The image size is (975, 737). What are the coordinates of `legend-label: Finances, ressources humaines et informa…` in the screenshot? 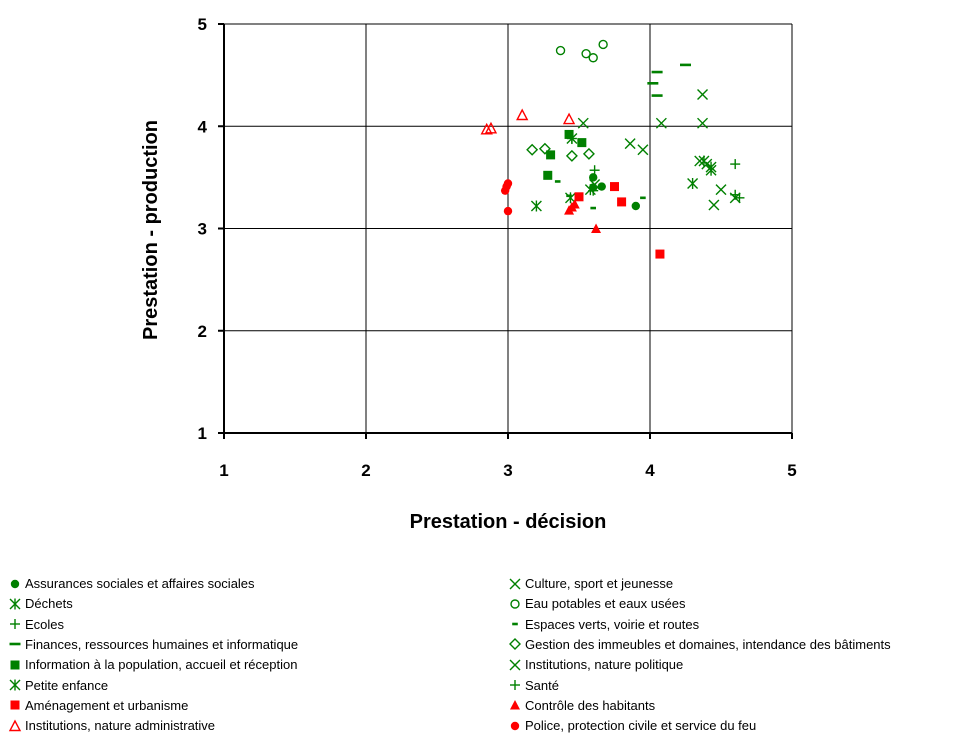 It's located at (162, 644).